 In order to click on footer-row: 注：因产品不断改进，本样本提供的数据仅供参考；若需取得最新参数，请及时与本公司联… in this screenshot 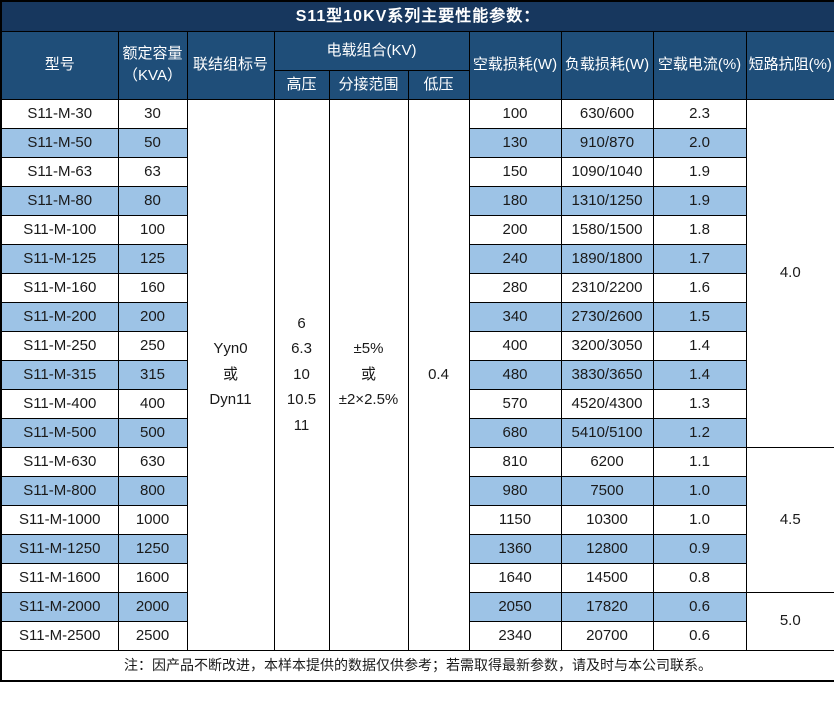, I will do `click(417, 665)`.